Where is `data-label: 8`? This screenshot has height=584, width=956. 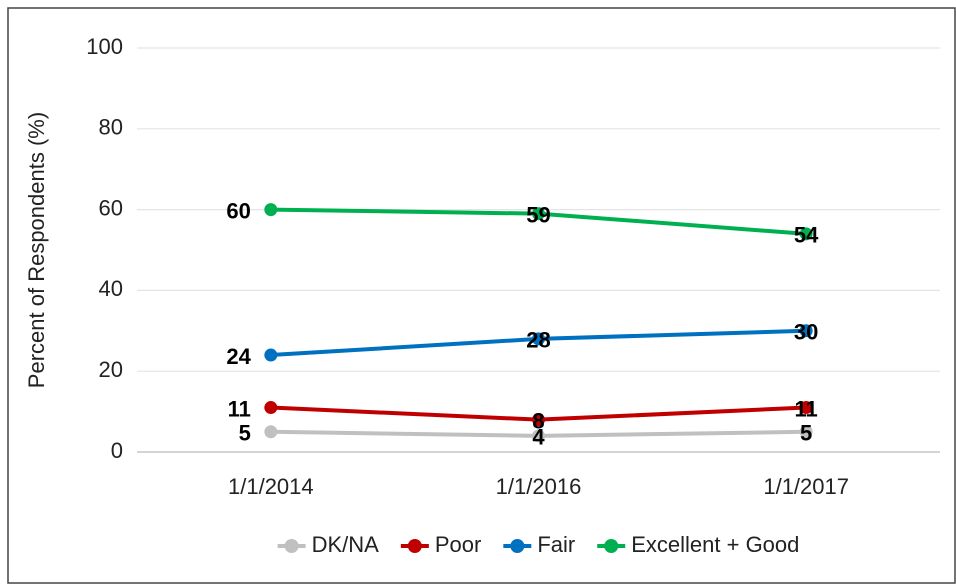 data-label: 8 is located at coordinates (538, 420).